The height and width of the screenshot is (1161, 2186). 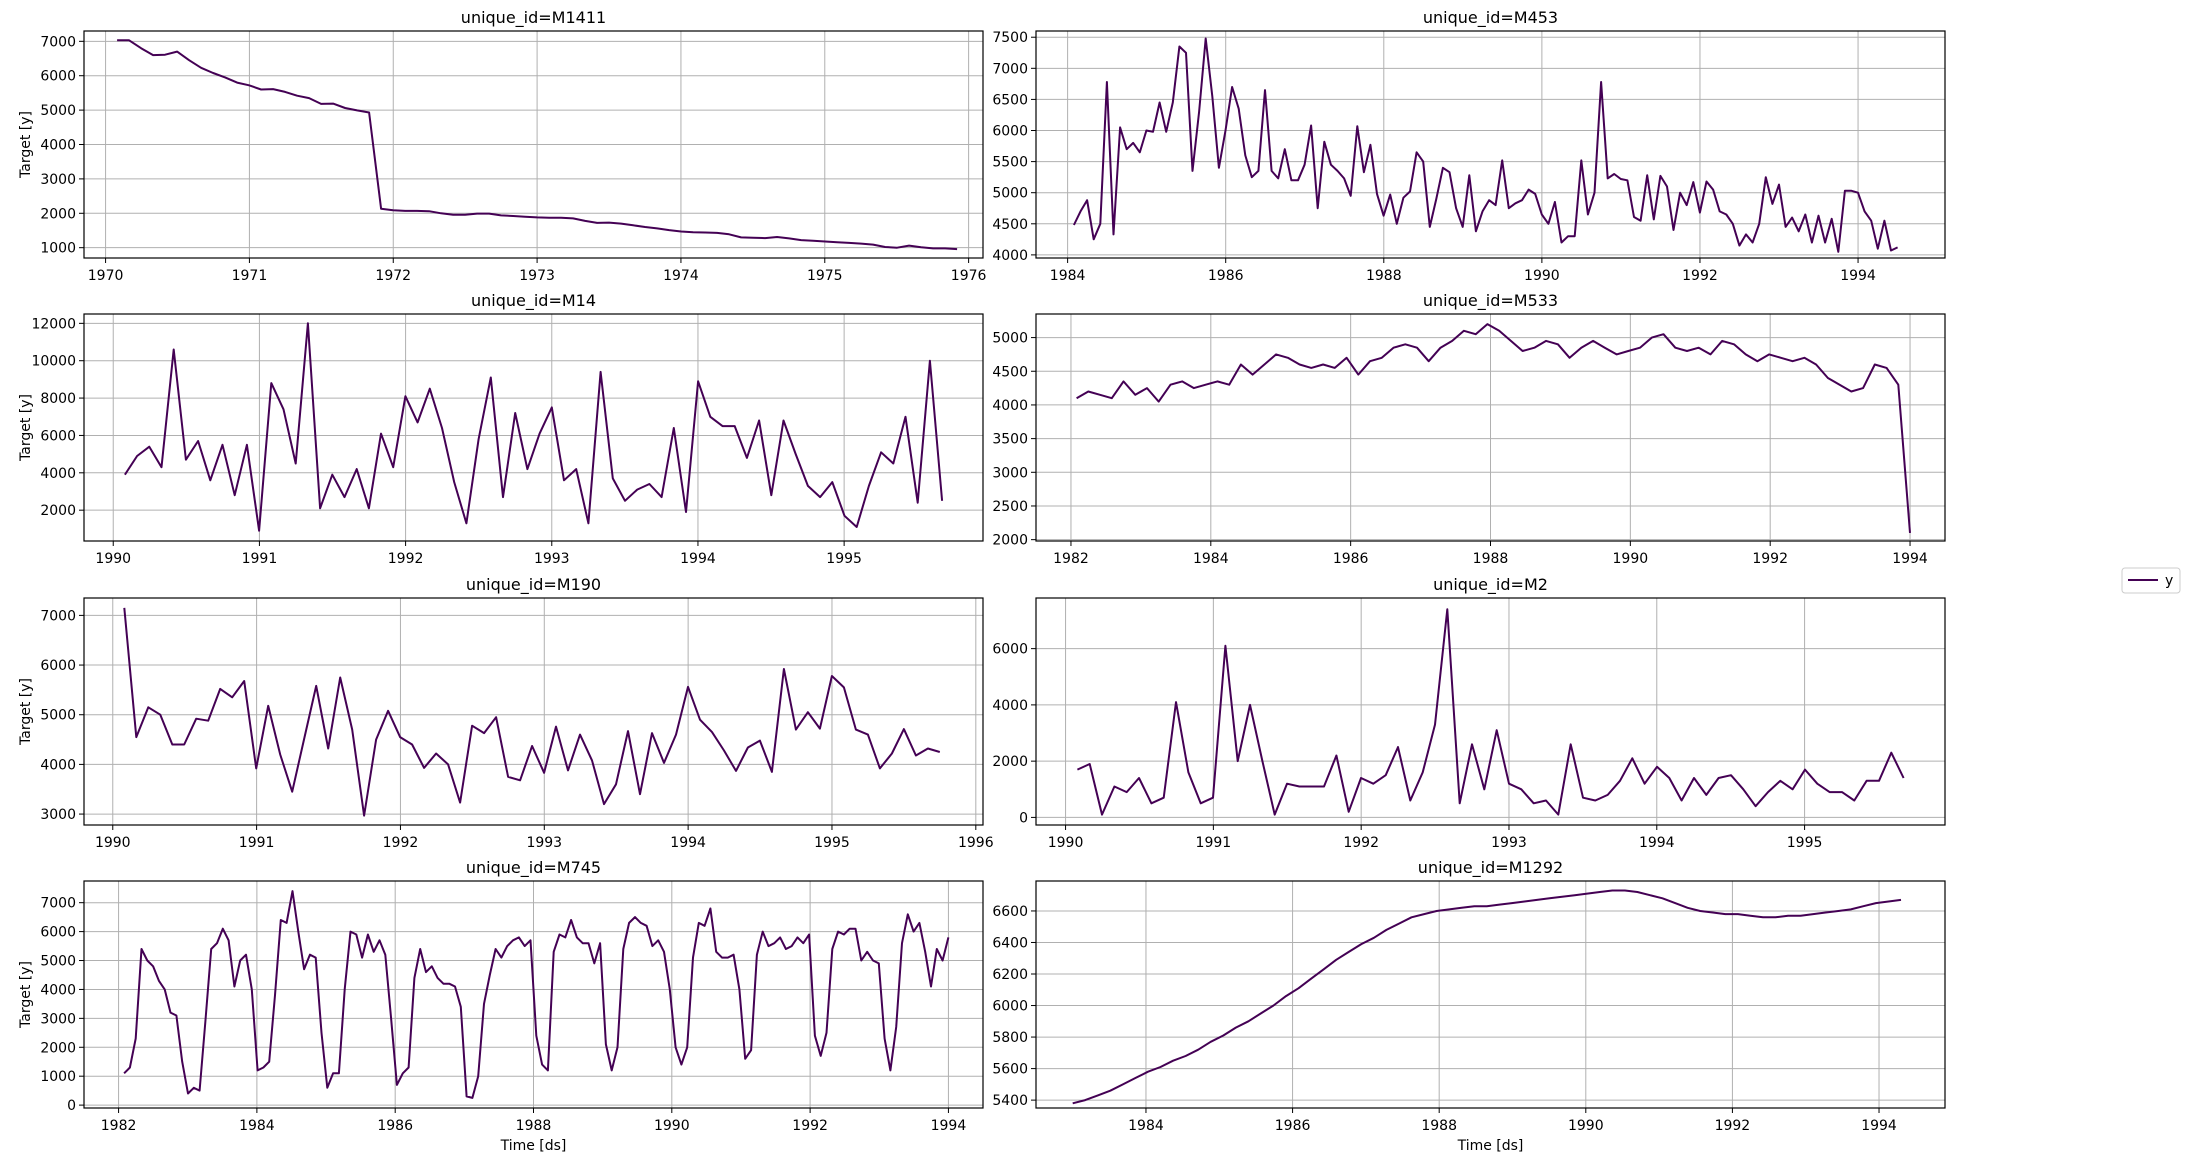 I want to click on x-tick-label: 1975, so click(x=825, y=276).